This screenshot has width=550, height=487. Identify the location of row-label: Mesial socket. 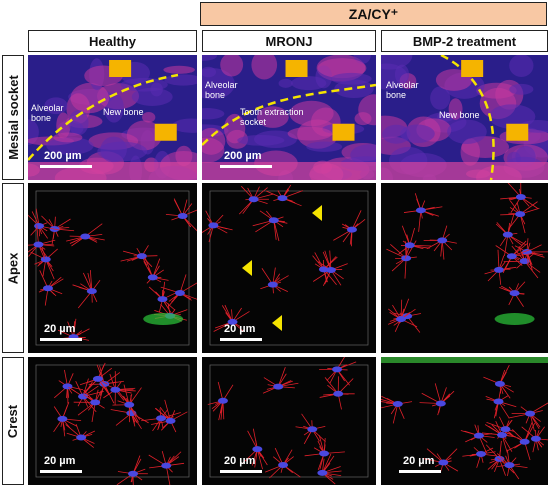
(13, 117).